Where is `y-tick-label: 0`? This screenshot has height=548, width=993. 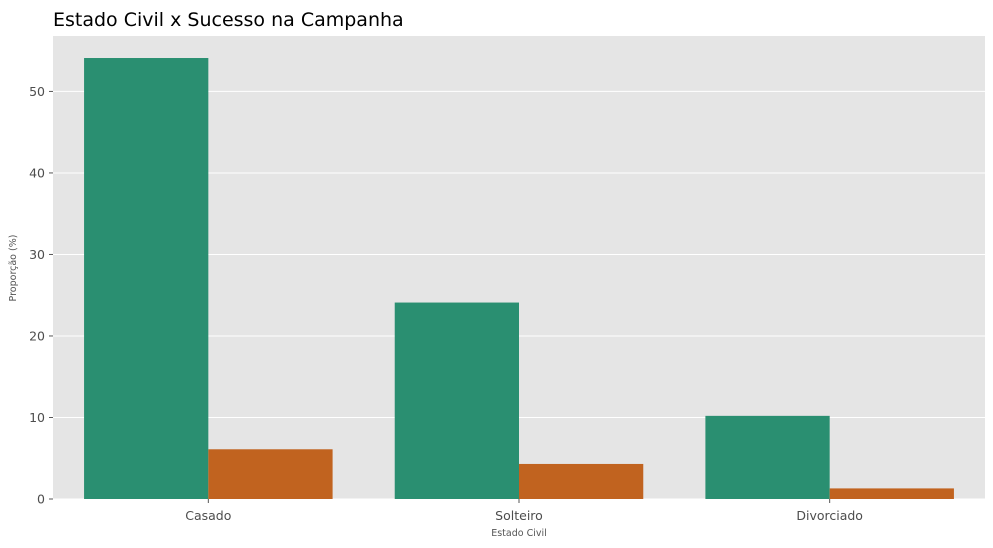
y-tick-label: 0 is located at coordinates (41, 499).